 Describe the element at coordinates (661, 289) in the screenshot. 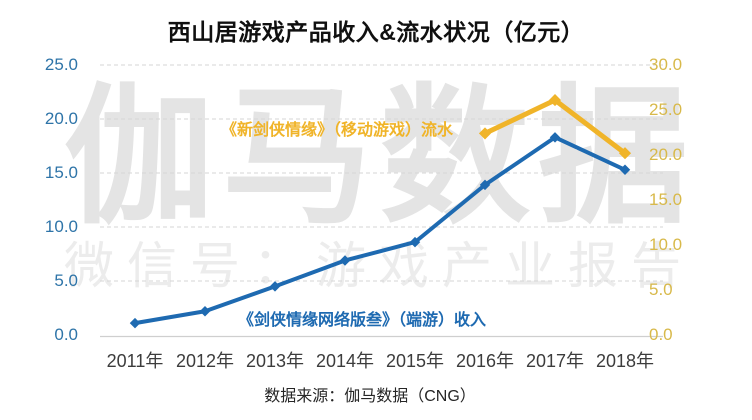

I see `right-axis-tick: 5.0` at that location.